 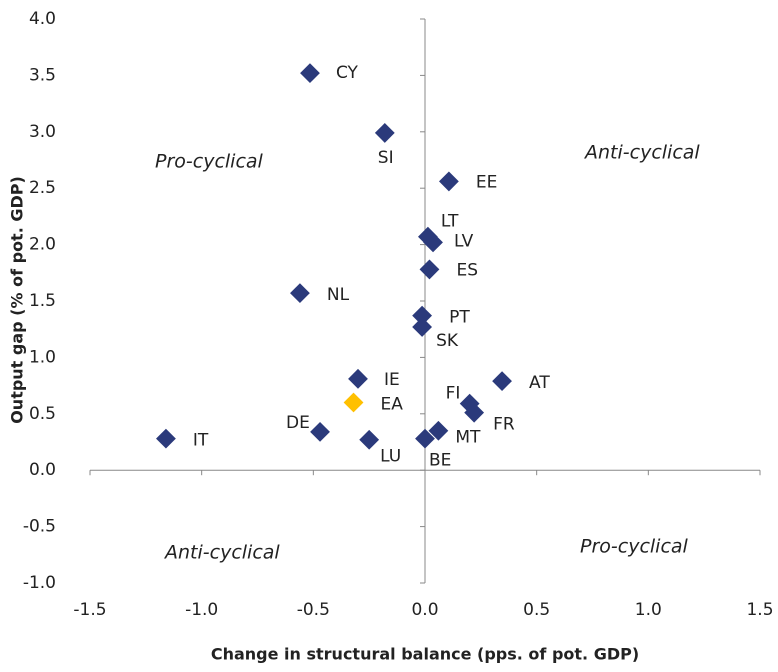 I want to click on point-label: EA, so click(x=392, y=405).